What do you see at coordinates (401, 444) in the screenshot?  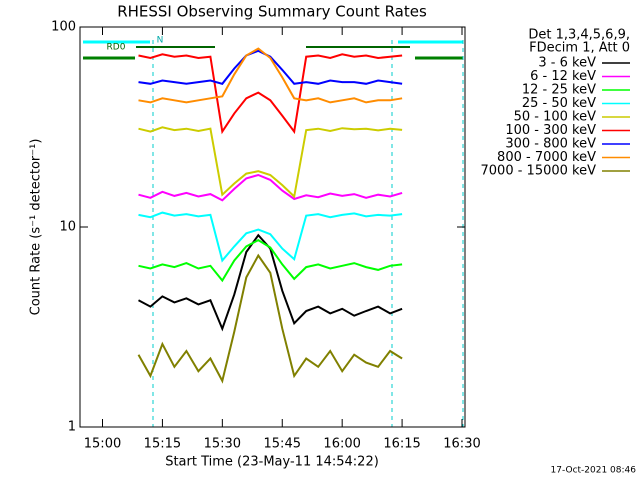 I see `x-tick-label: 16:15` at bounding box center [401, 444].